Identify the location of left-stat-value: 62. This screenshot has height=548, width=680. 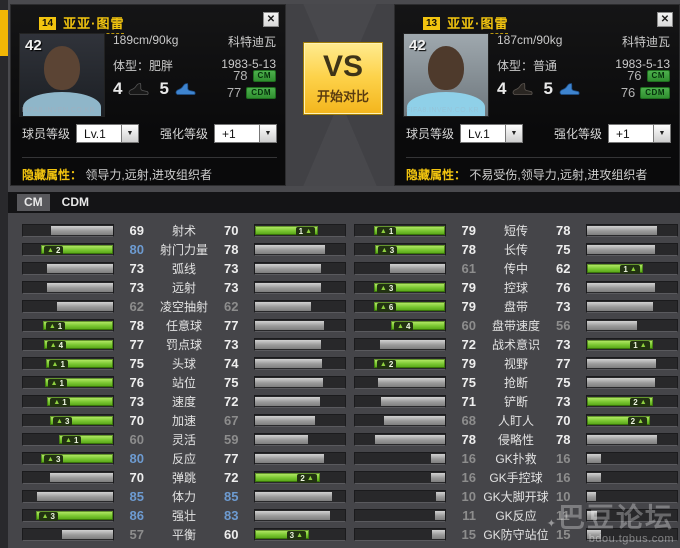
(136, 306).